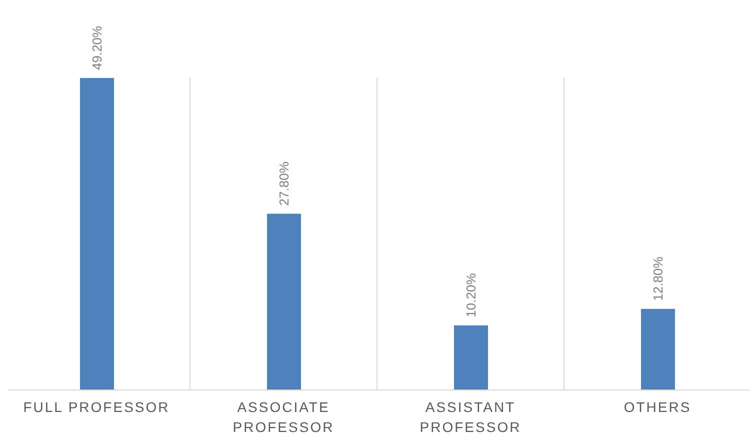 This screenshot has height=436, width=750. Describe the element at coordinates (96, 407) in the screenshot. I see `x-tick-label: FULL PROFESSOR` at that location.